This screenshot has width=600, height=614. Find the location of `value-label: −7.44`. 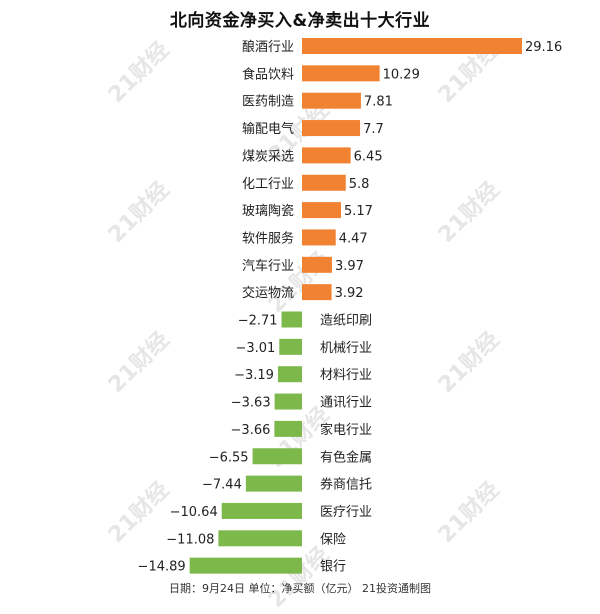

value-label: −7.44 is located at coordinates (222, 485).